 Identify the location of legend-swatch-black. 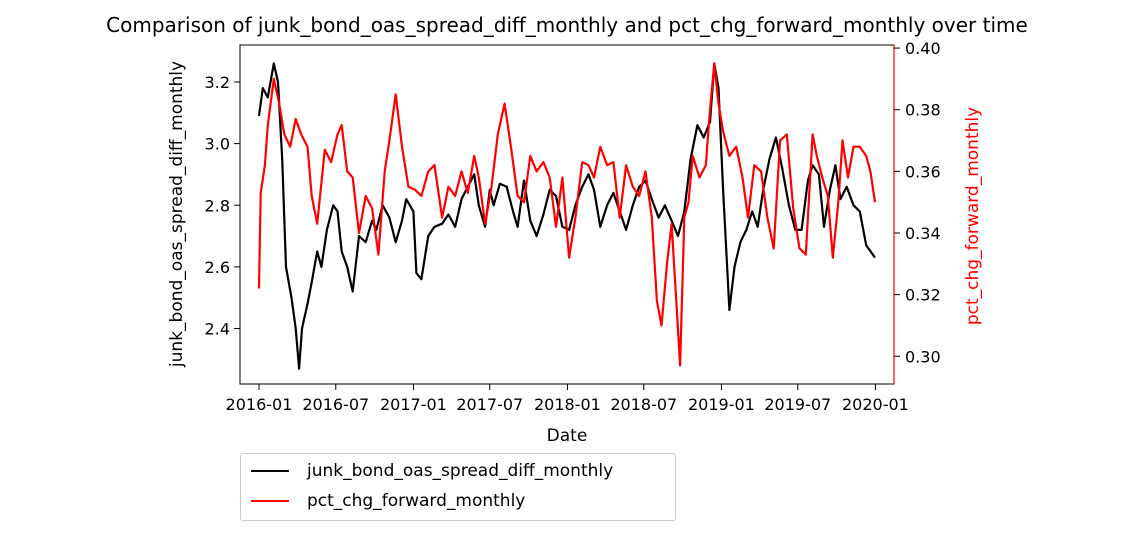
(270, 471).